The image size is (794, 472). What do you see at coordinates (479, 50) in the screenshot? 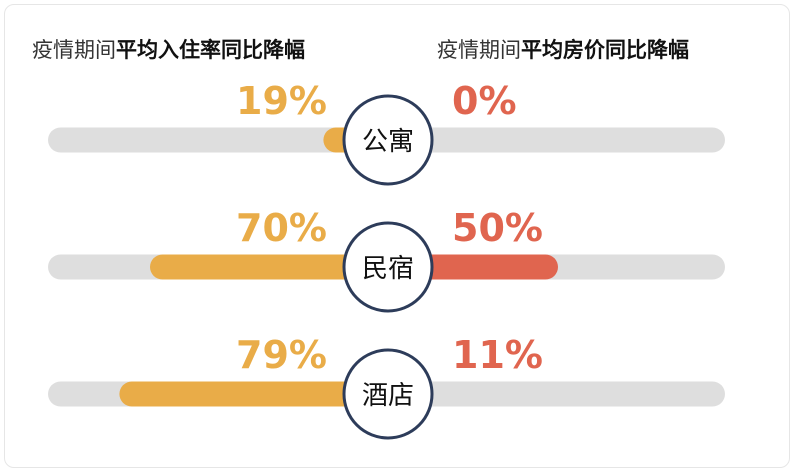
I see `right-heading-prefix: 疫情期间` at bounding box center [479, 50].